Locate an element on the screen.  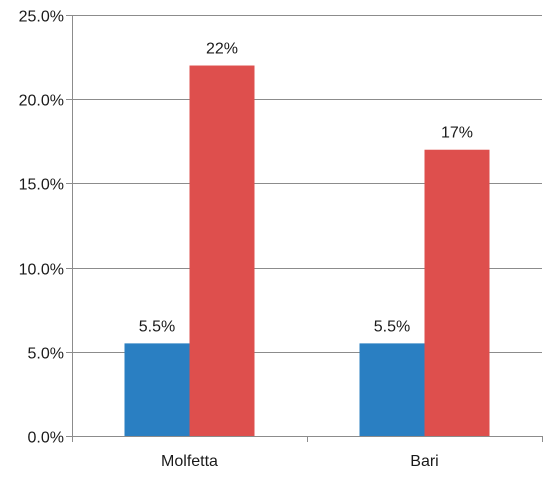
y-tick-label: 20.0% is located at coordinates (41, 101).